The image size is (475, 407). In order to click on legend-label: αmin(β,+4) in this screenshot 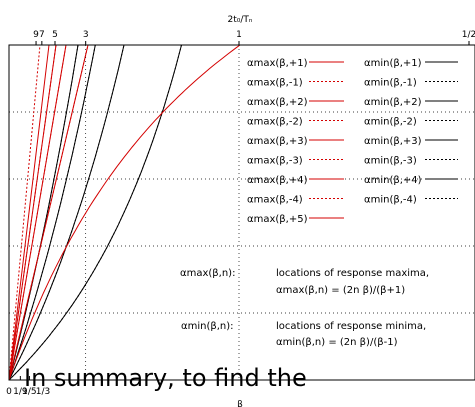, I will do `click(393, 180)`.